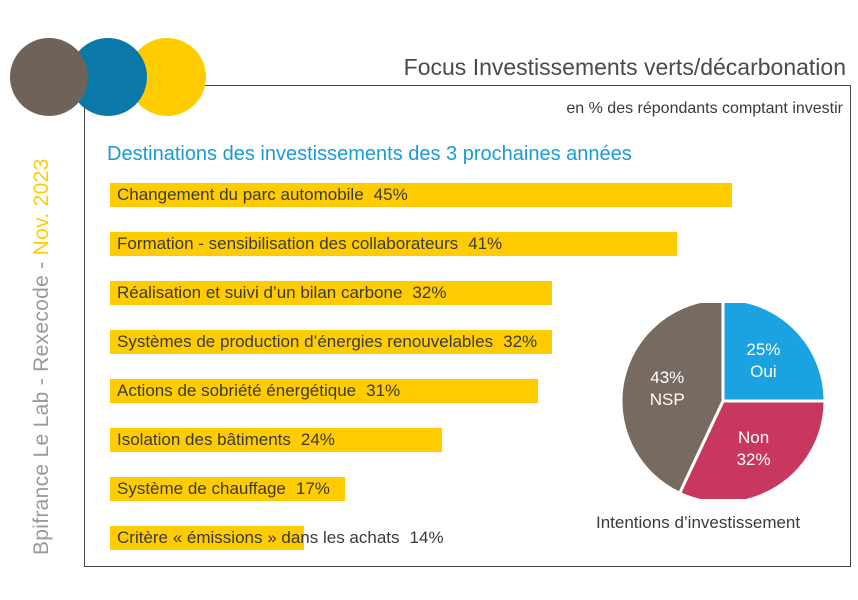 The width and height of the screenshot is (858, 600). I want to click on bar-value-label: 41%, so click(485, 243).